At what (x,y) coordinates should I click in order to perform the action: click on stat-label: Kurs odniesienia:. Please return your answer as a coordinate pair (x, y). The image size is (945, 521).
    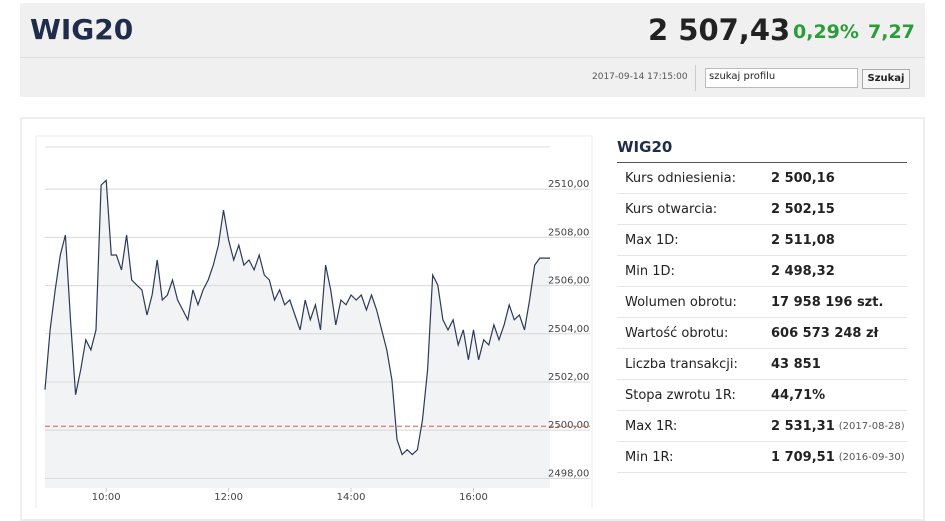
    Looking at the image, I should click on (681, 178).